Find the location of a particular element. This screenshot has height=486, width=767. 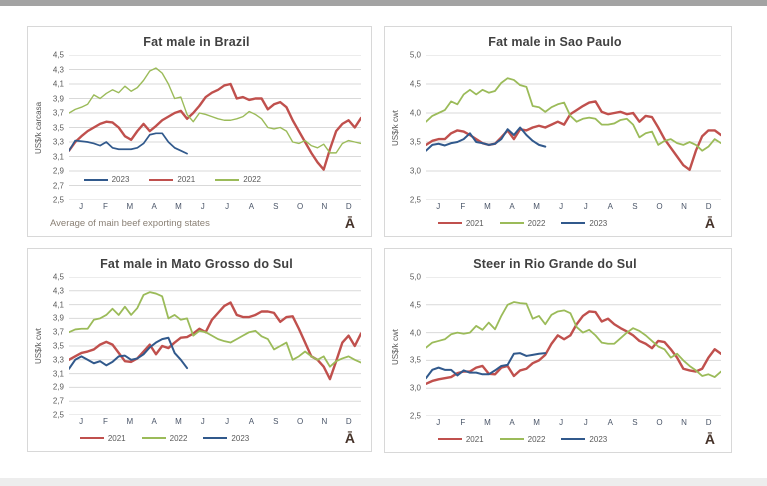

x-tick-label: F is located at coordinates (463, 422).